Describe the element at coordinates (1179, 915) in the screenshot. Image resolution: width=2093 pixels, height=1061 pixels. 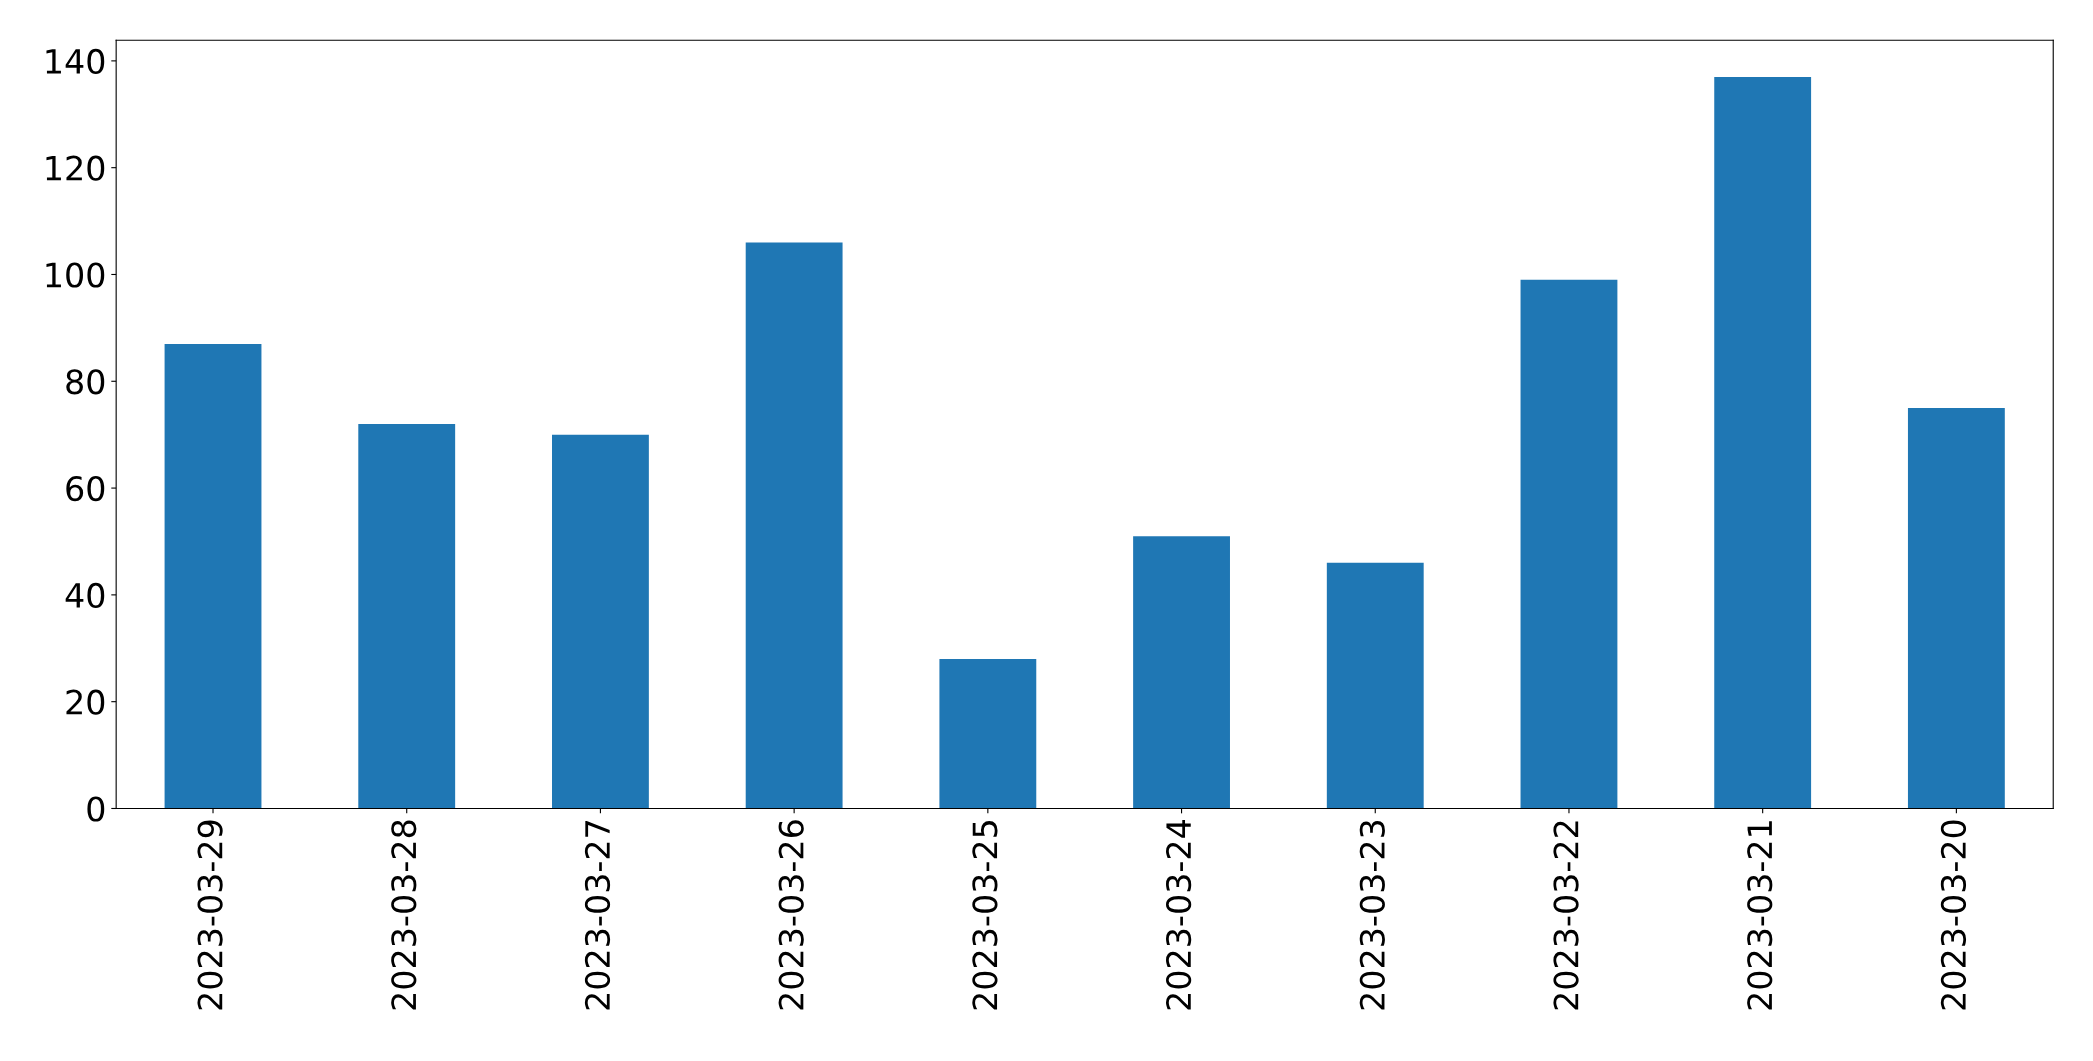
I see `x-tick-label: 2023-03-24` at that location.